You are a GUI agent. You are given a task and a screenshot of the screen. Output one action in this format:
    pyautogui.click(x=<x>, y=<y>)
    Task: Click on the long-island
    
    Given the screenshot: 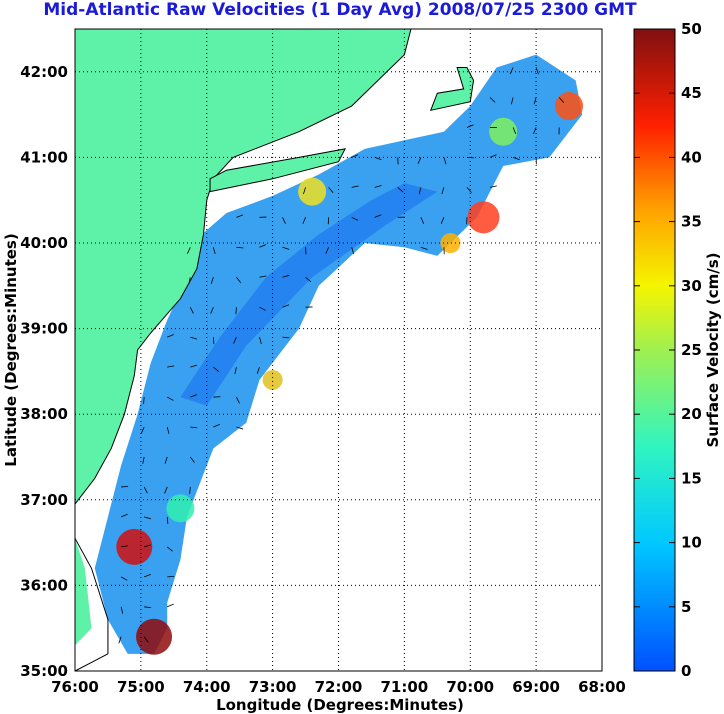 What is the action you would take?
    pyautogui.click(x=277, y=170)
    